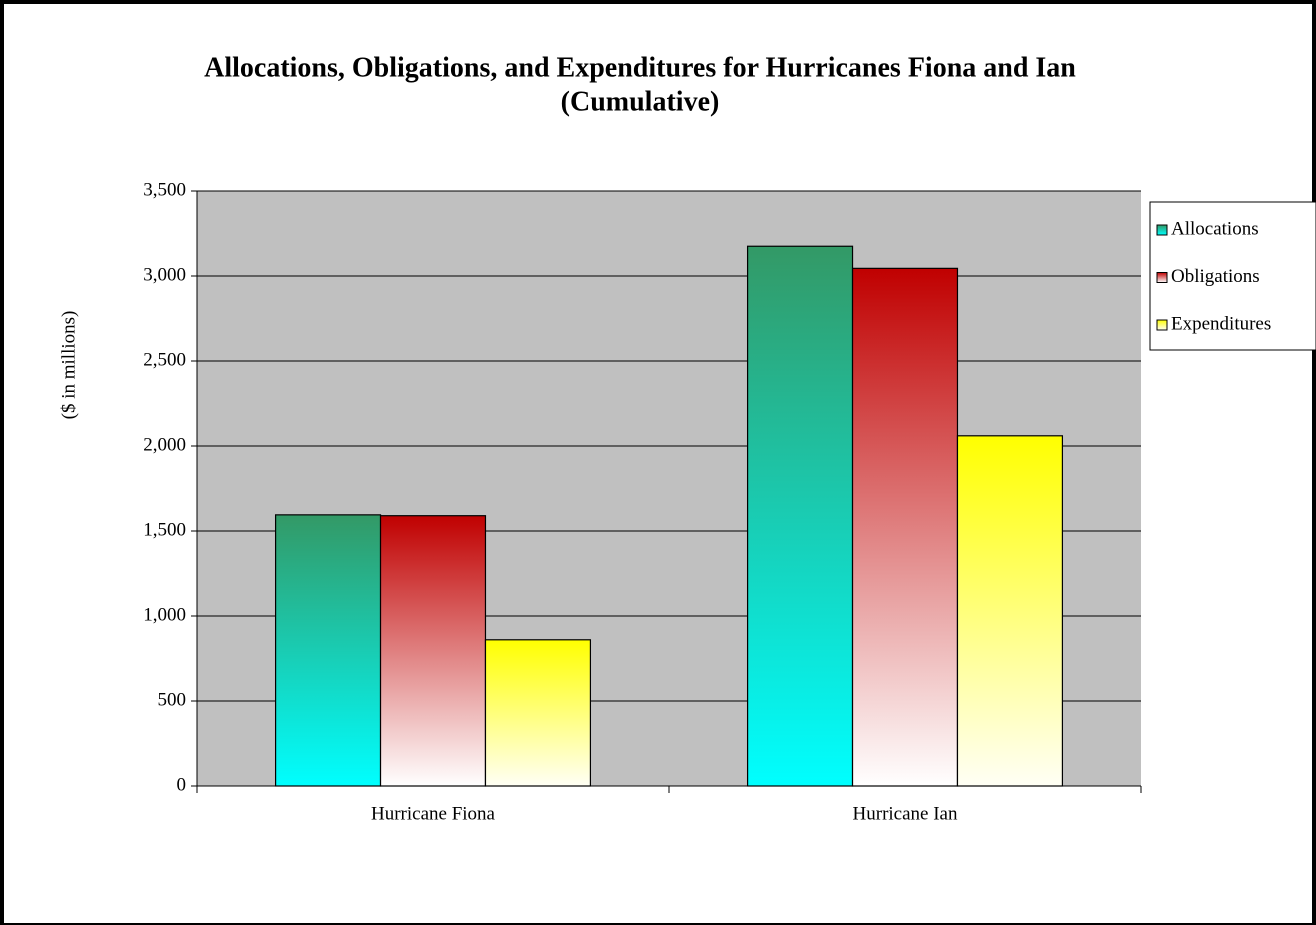  I want to click on x-tick-label: Hurricane Fiona, so click(433, 813).